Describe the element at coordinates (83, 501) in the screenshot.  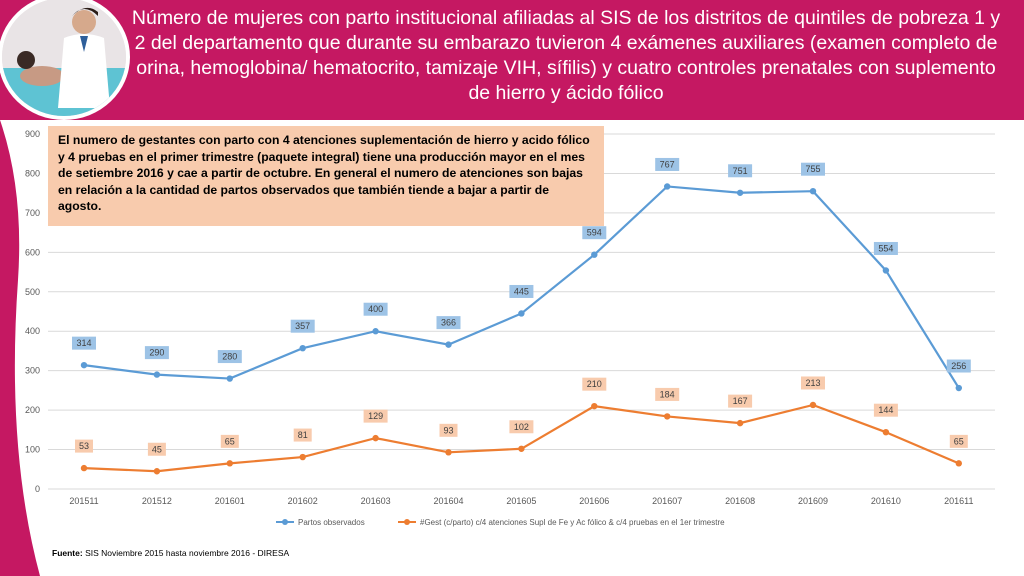
I see `x-tick-label: 201511` at that location.